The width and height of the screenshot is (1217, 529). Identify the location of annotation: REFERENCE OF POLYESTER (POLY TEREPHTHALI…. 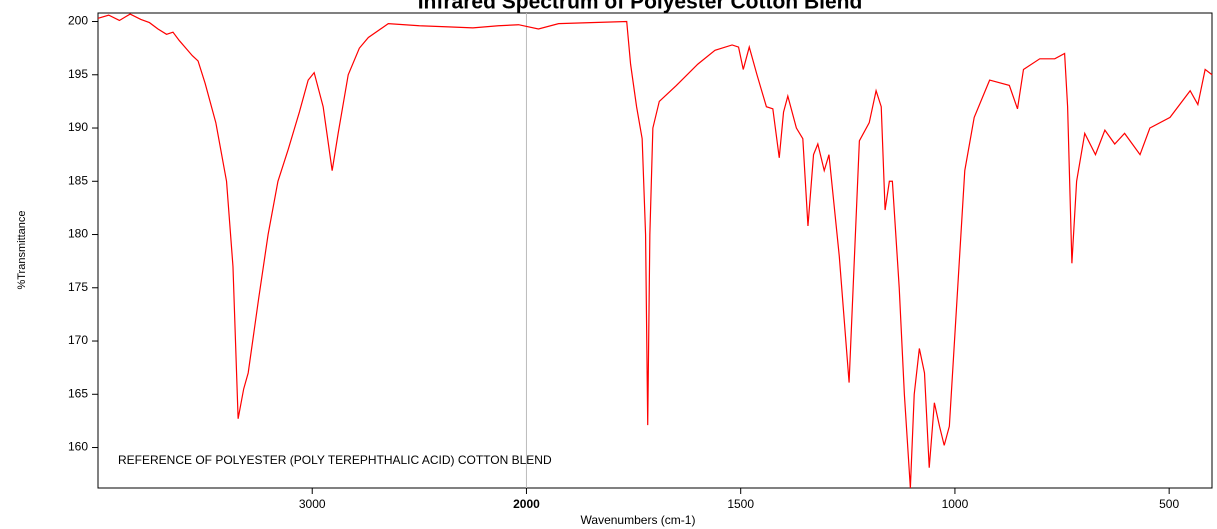
(335, 460).